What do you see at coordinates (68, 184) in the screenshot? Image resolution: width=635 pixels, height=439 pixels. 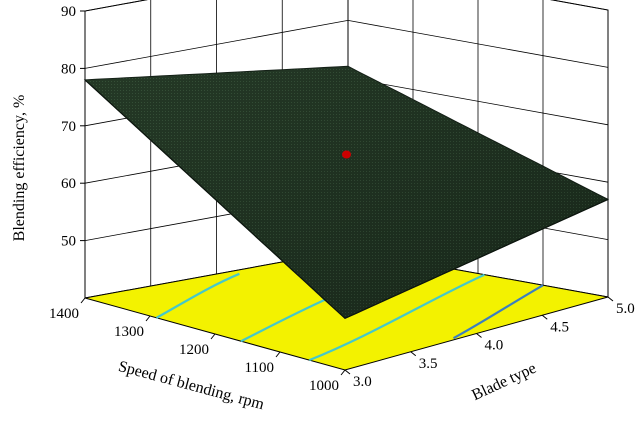 I see `z-tick-label: 60` at bounding box center [68, 184].